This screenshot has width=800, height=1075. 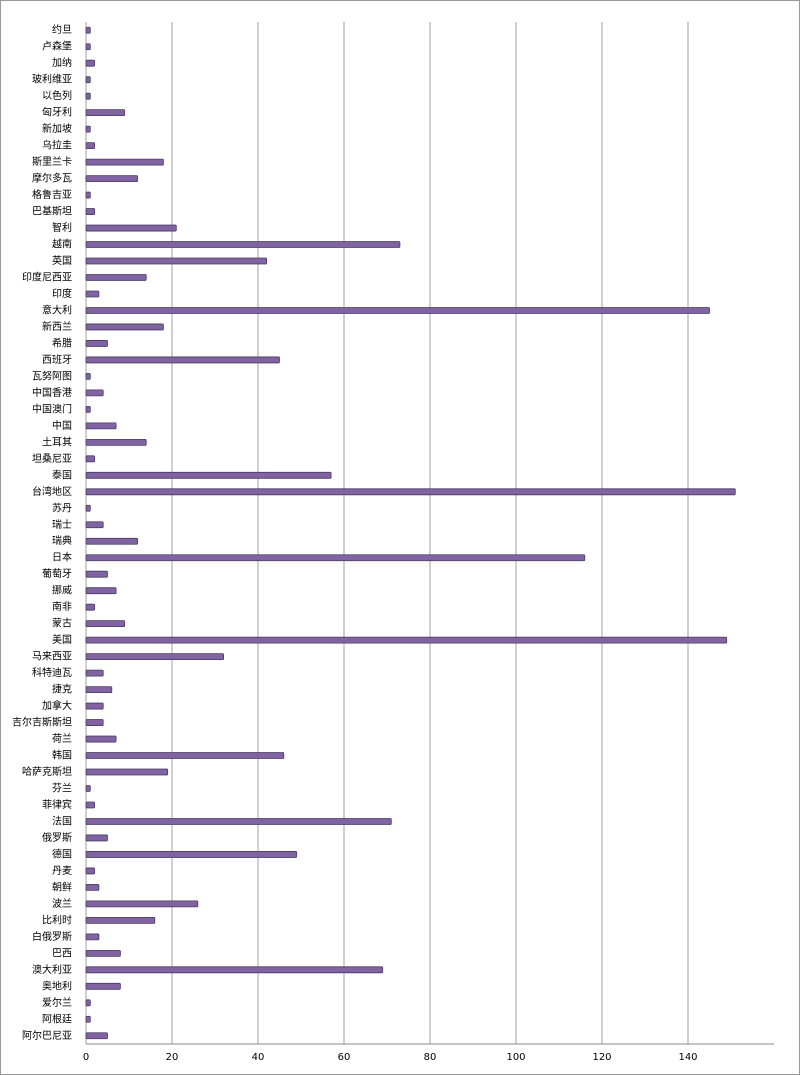 I want to click on y-tick-label: 格鲁吉亚, so click(x=52, y=194).